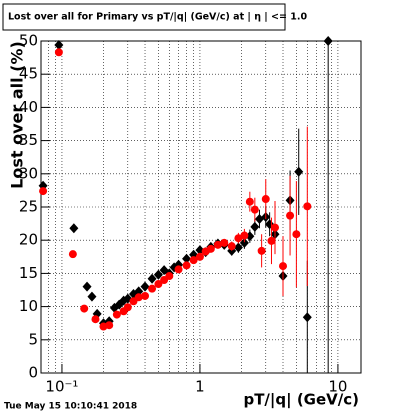  Describe the element at coordinates (17, 115) in the screenshot. I see `y-axis-label: Lost over all (%)` at that location.